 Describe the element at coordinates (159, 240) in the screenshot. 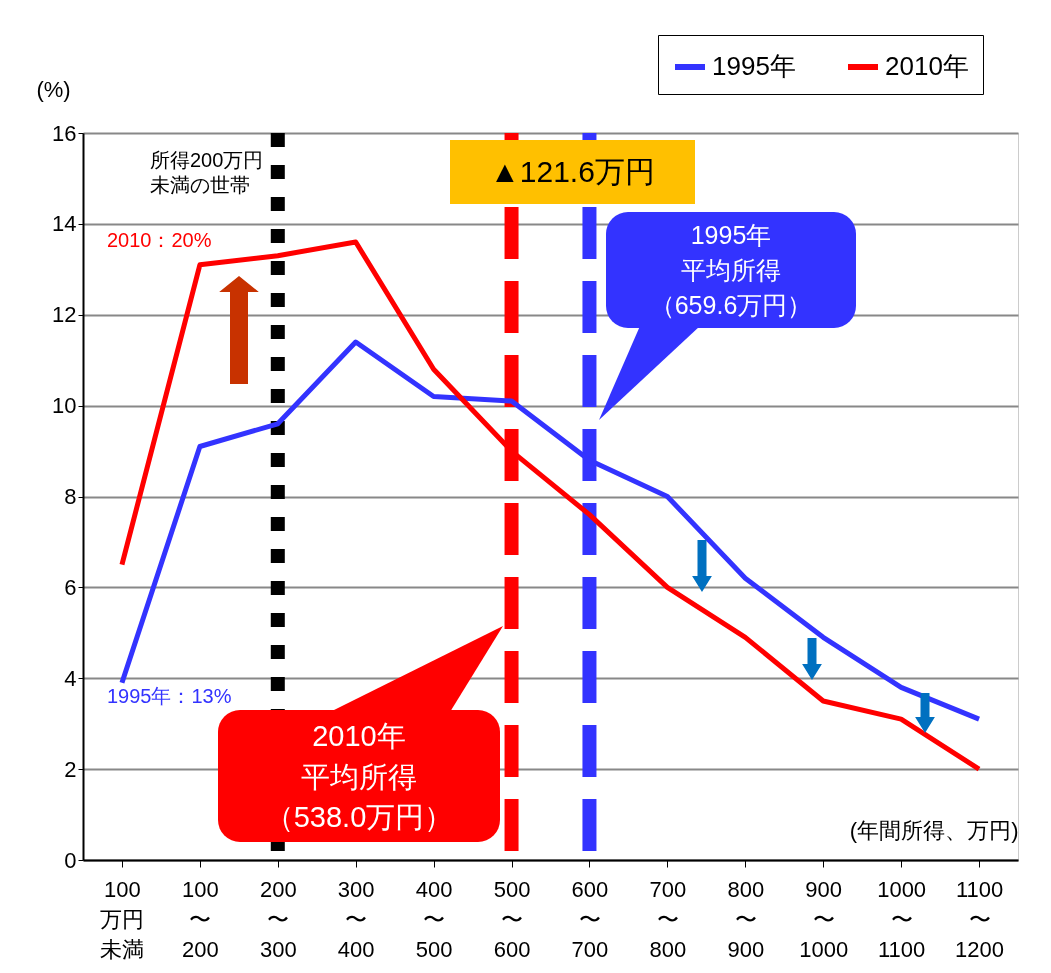

I see `annotation: 2010：20%` at that location.